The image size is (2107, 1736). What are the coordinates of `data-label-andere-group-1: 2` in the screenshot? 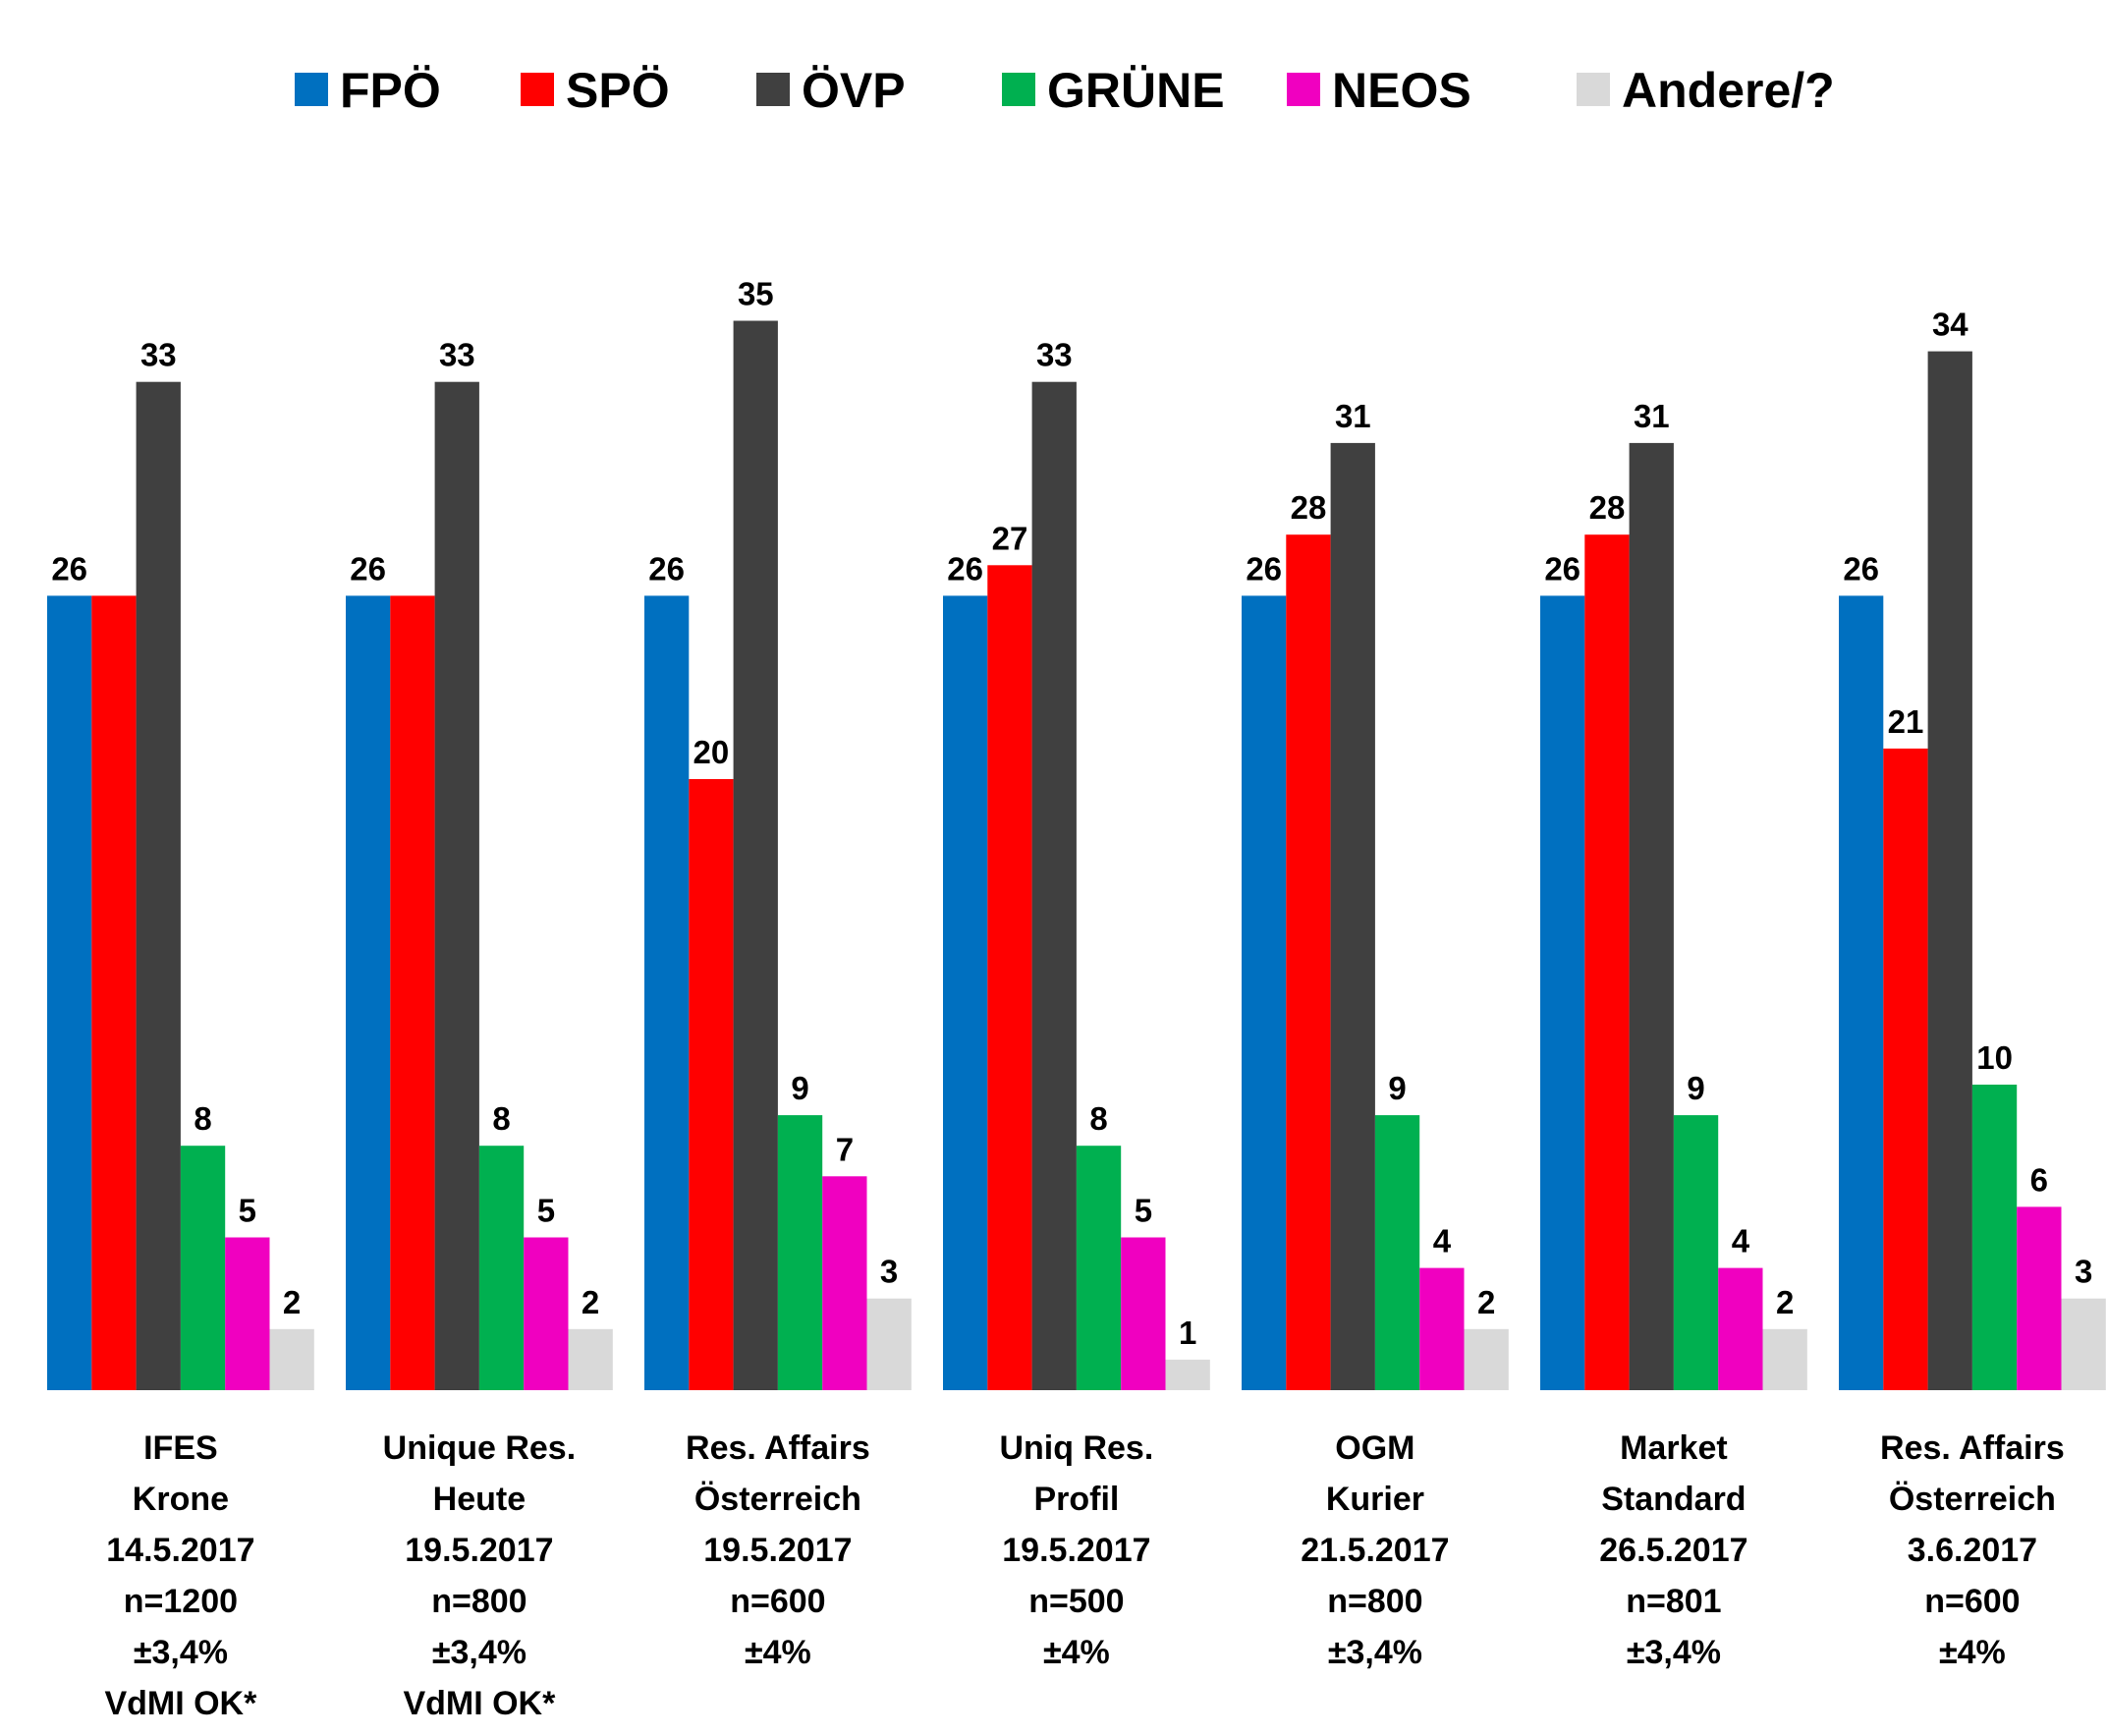 It's located at (292, 1302).